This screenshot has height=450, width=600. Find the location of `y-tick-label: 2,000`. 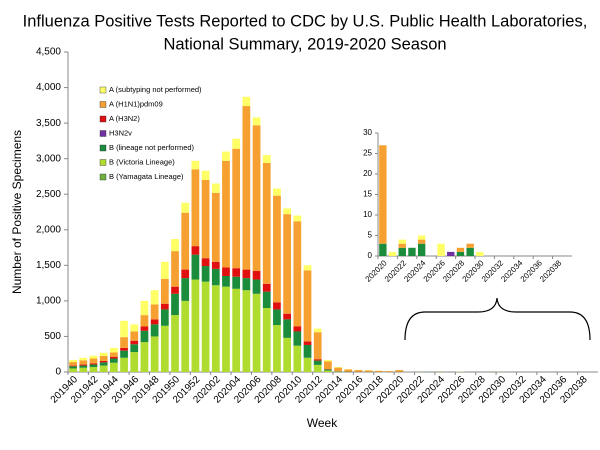

y-tick-label: 2,000 is located at coordinates (48, 229).